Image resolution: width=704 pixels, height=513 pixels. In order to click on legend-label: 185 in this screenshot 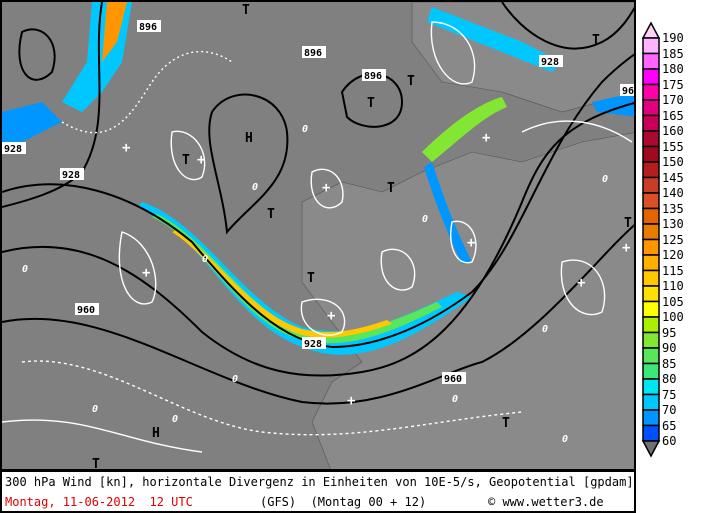, I will do `click(673, 53)`.